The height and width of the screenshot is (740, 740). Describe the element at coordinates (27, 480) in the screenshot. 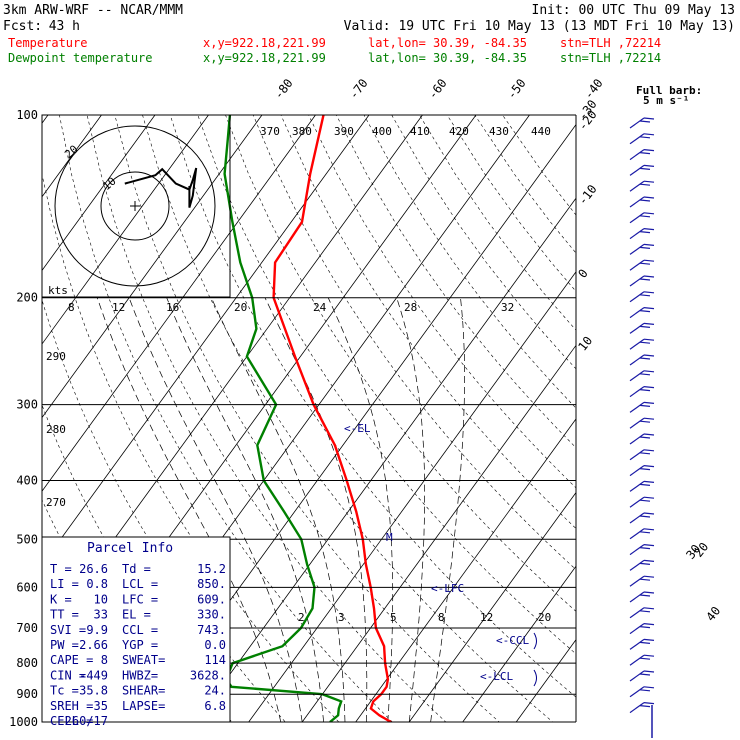

I see `pressure-tick-label: 400` at that location.